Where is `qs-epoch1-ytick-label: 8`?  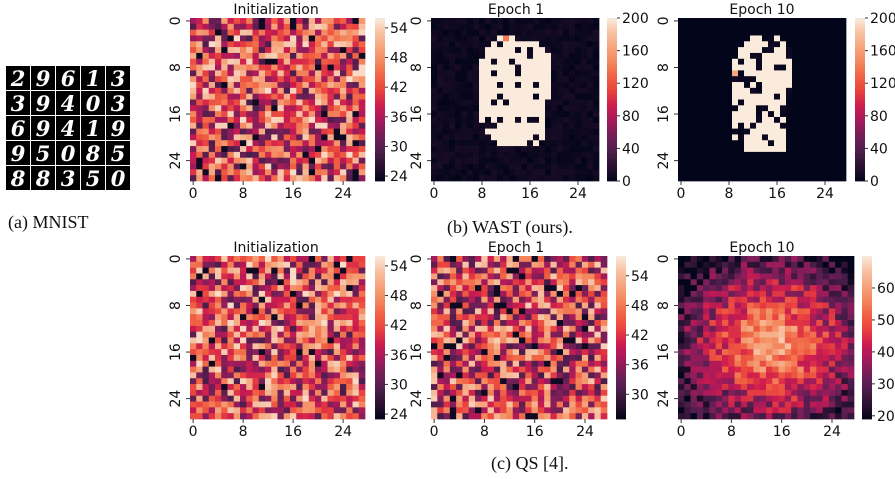
qs-epoch1-ytick-label: 8 is located at coordinates (417, 305).